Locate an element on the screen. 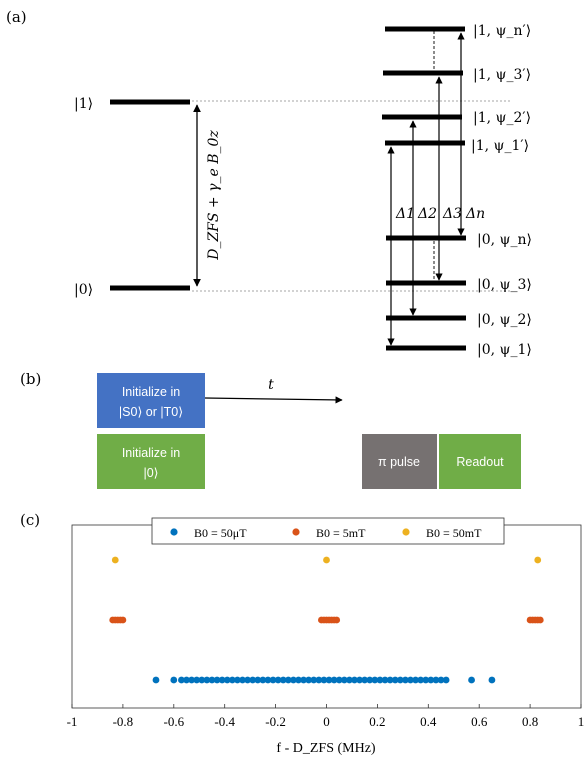  delta-2-label: Δ2 is located at coordinates (427, 214).